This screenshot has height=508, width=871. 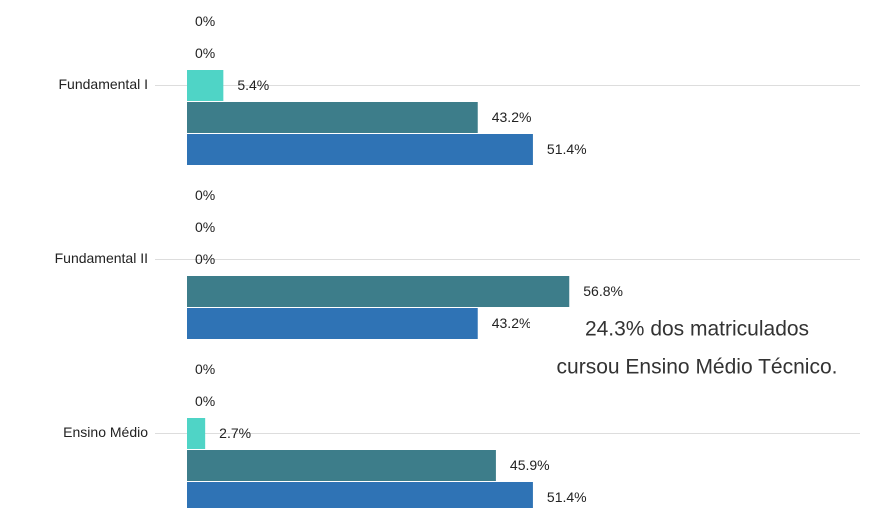 I want to click on data-label: 5.4%, so click(x=253, y=85).